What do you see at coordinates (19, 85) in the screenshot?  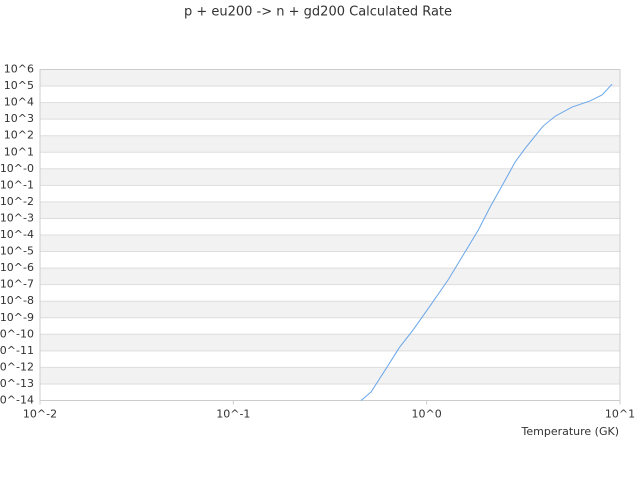 I see `y-tick-label: 10^5` at bounding box center [19, 85].